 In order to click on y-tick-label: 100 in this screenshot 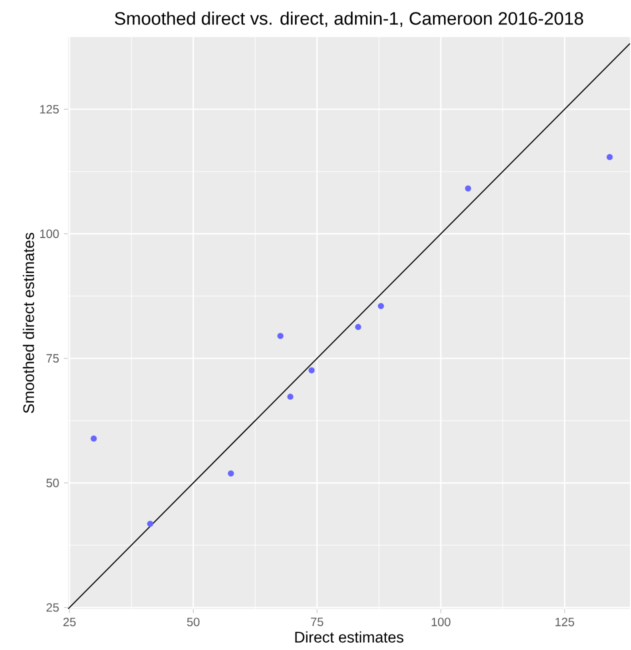, I will do `click(49, 234)`.